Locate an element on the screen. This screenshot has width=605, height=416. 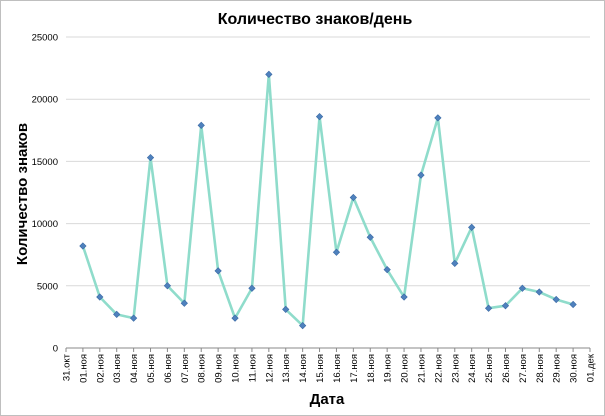
x-tick-label: 01.ноя is located at coordinates (83, 368).